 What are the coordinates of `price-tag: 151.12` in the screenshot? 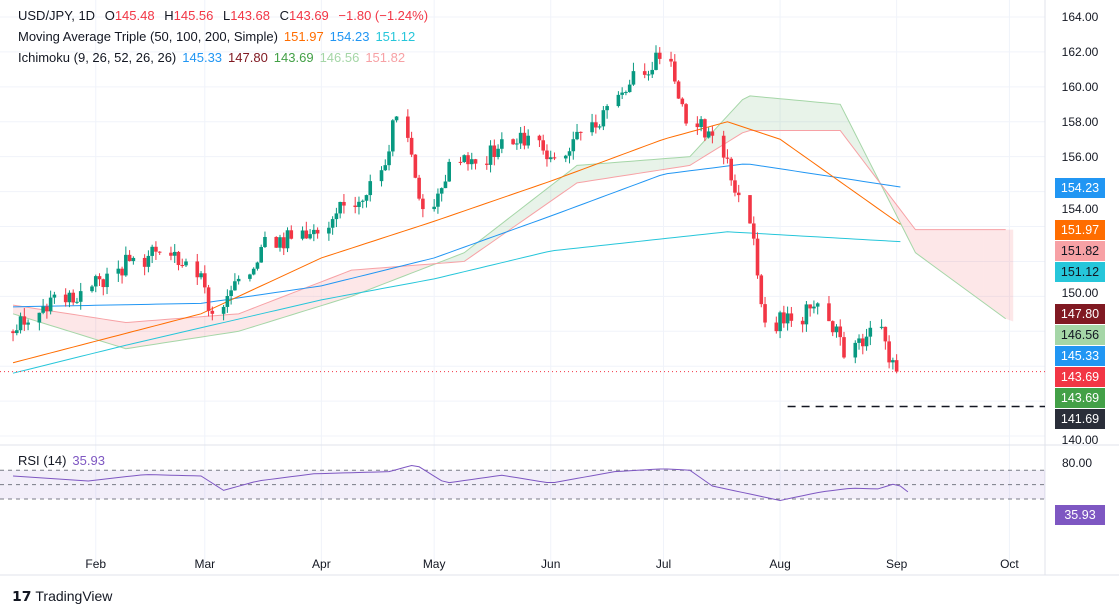 It's located at (1080, 271).